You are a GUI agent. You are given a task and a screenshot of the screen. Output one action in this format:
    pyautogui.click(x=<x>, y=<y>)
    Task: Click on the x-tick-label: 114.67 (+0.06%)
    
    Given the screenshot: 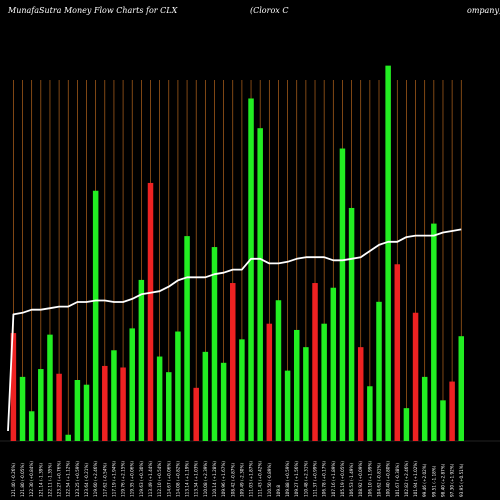 What is the action you would take?
    pyautogui.click(x=168, y=479)
    